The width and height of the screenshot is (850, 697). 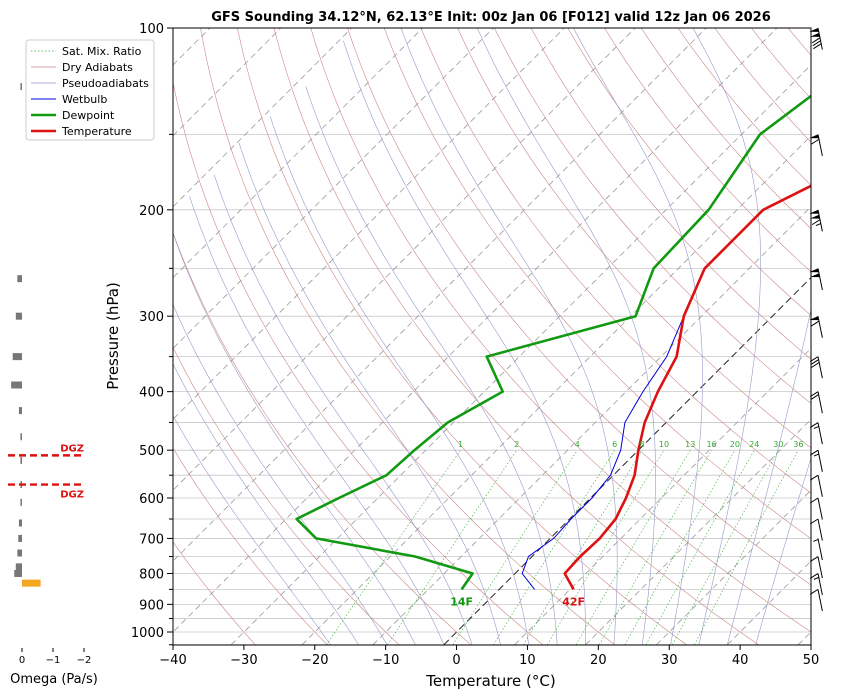 What do you see at coordinates (664, 444) in the screenshot?
I see `mixing-ratio-label: 10` at bounding box center [664, 444].